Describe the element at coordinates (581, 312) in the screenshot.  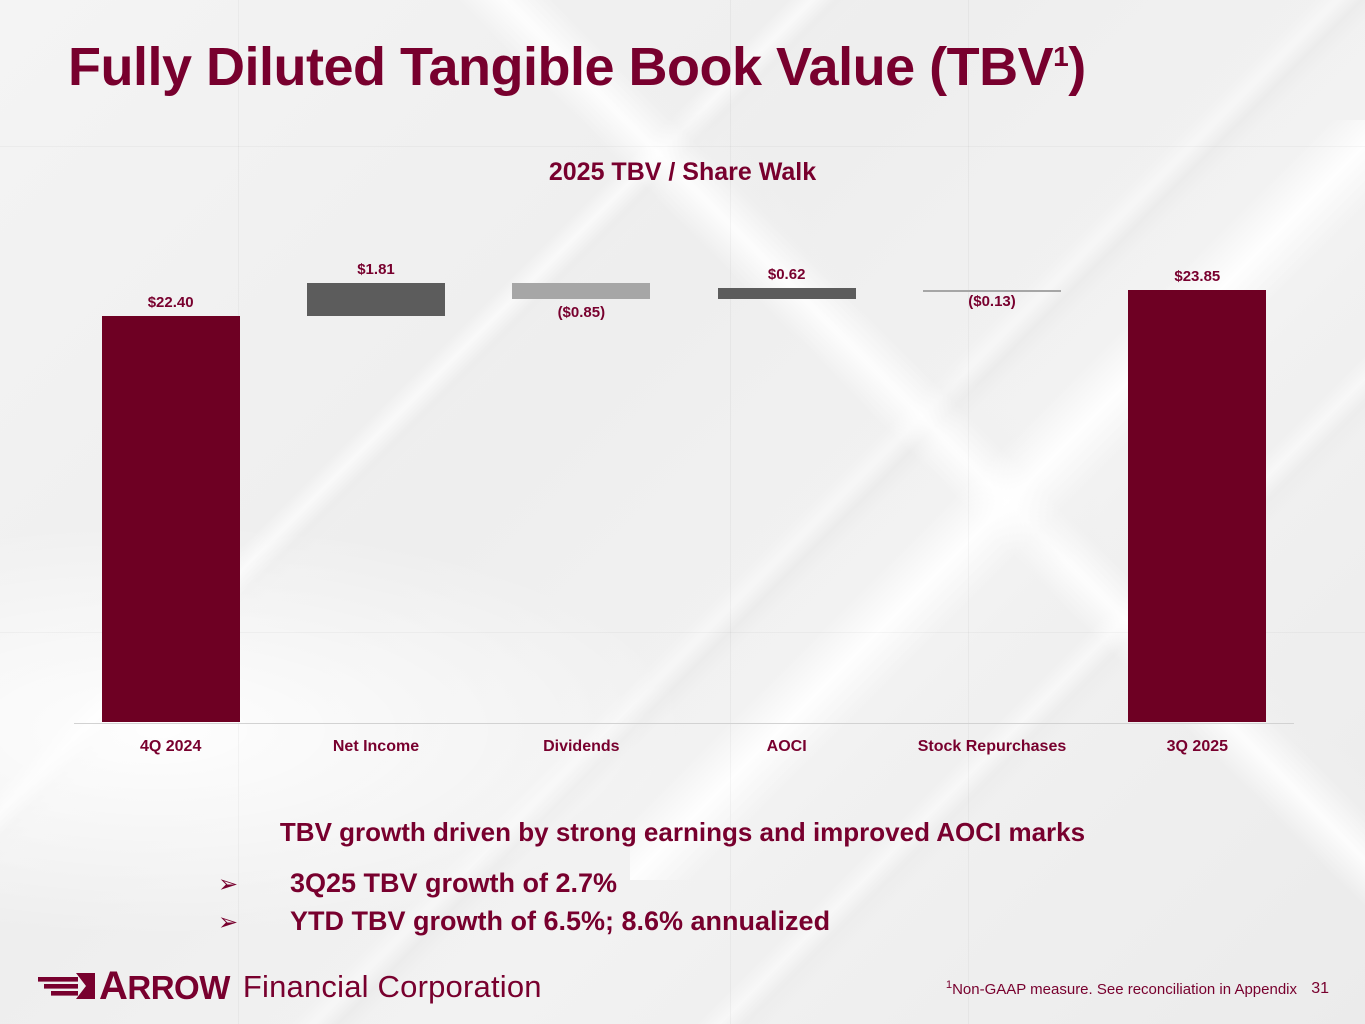
I see `bar-value-label: ($0.85)` at that location.